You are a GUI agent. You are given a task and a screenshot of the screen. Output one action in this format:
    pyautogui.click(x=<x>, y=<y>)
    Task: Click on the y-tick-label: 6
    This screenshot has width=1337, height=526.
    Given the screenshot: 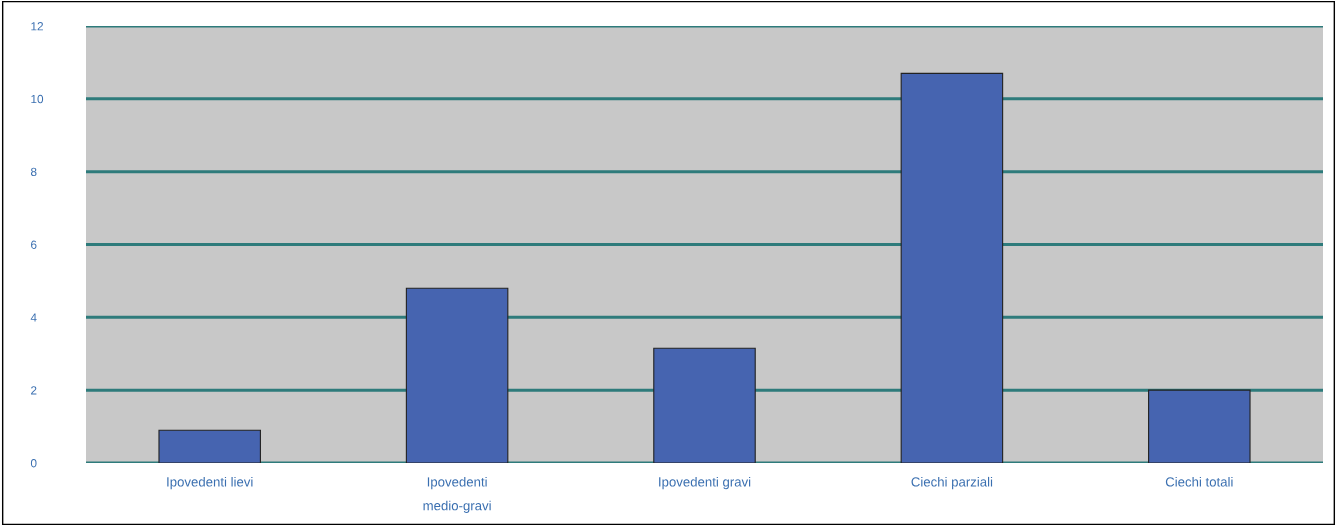 What is the action you would take?
    pyautogui.click(x=34, y=244)
    